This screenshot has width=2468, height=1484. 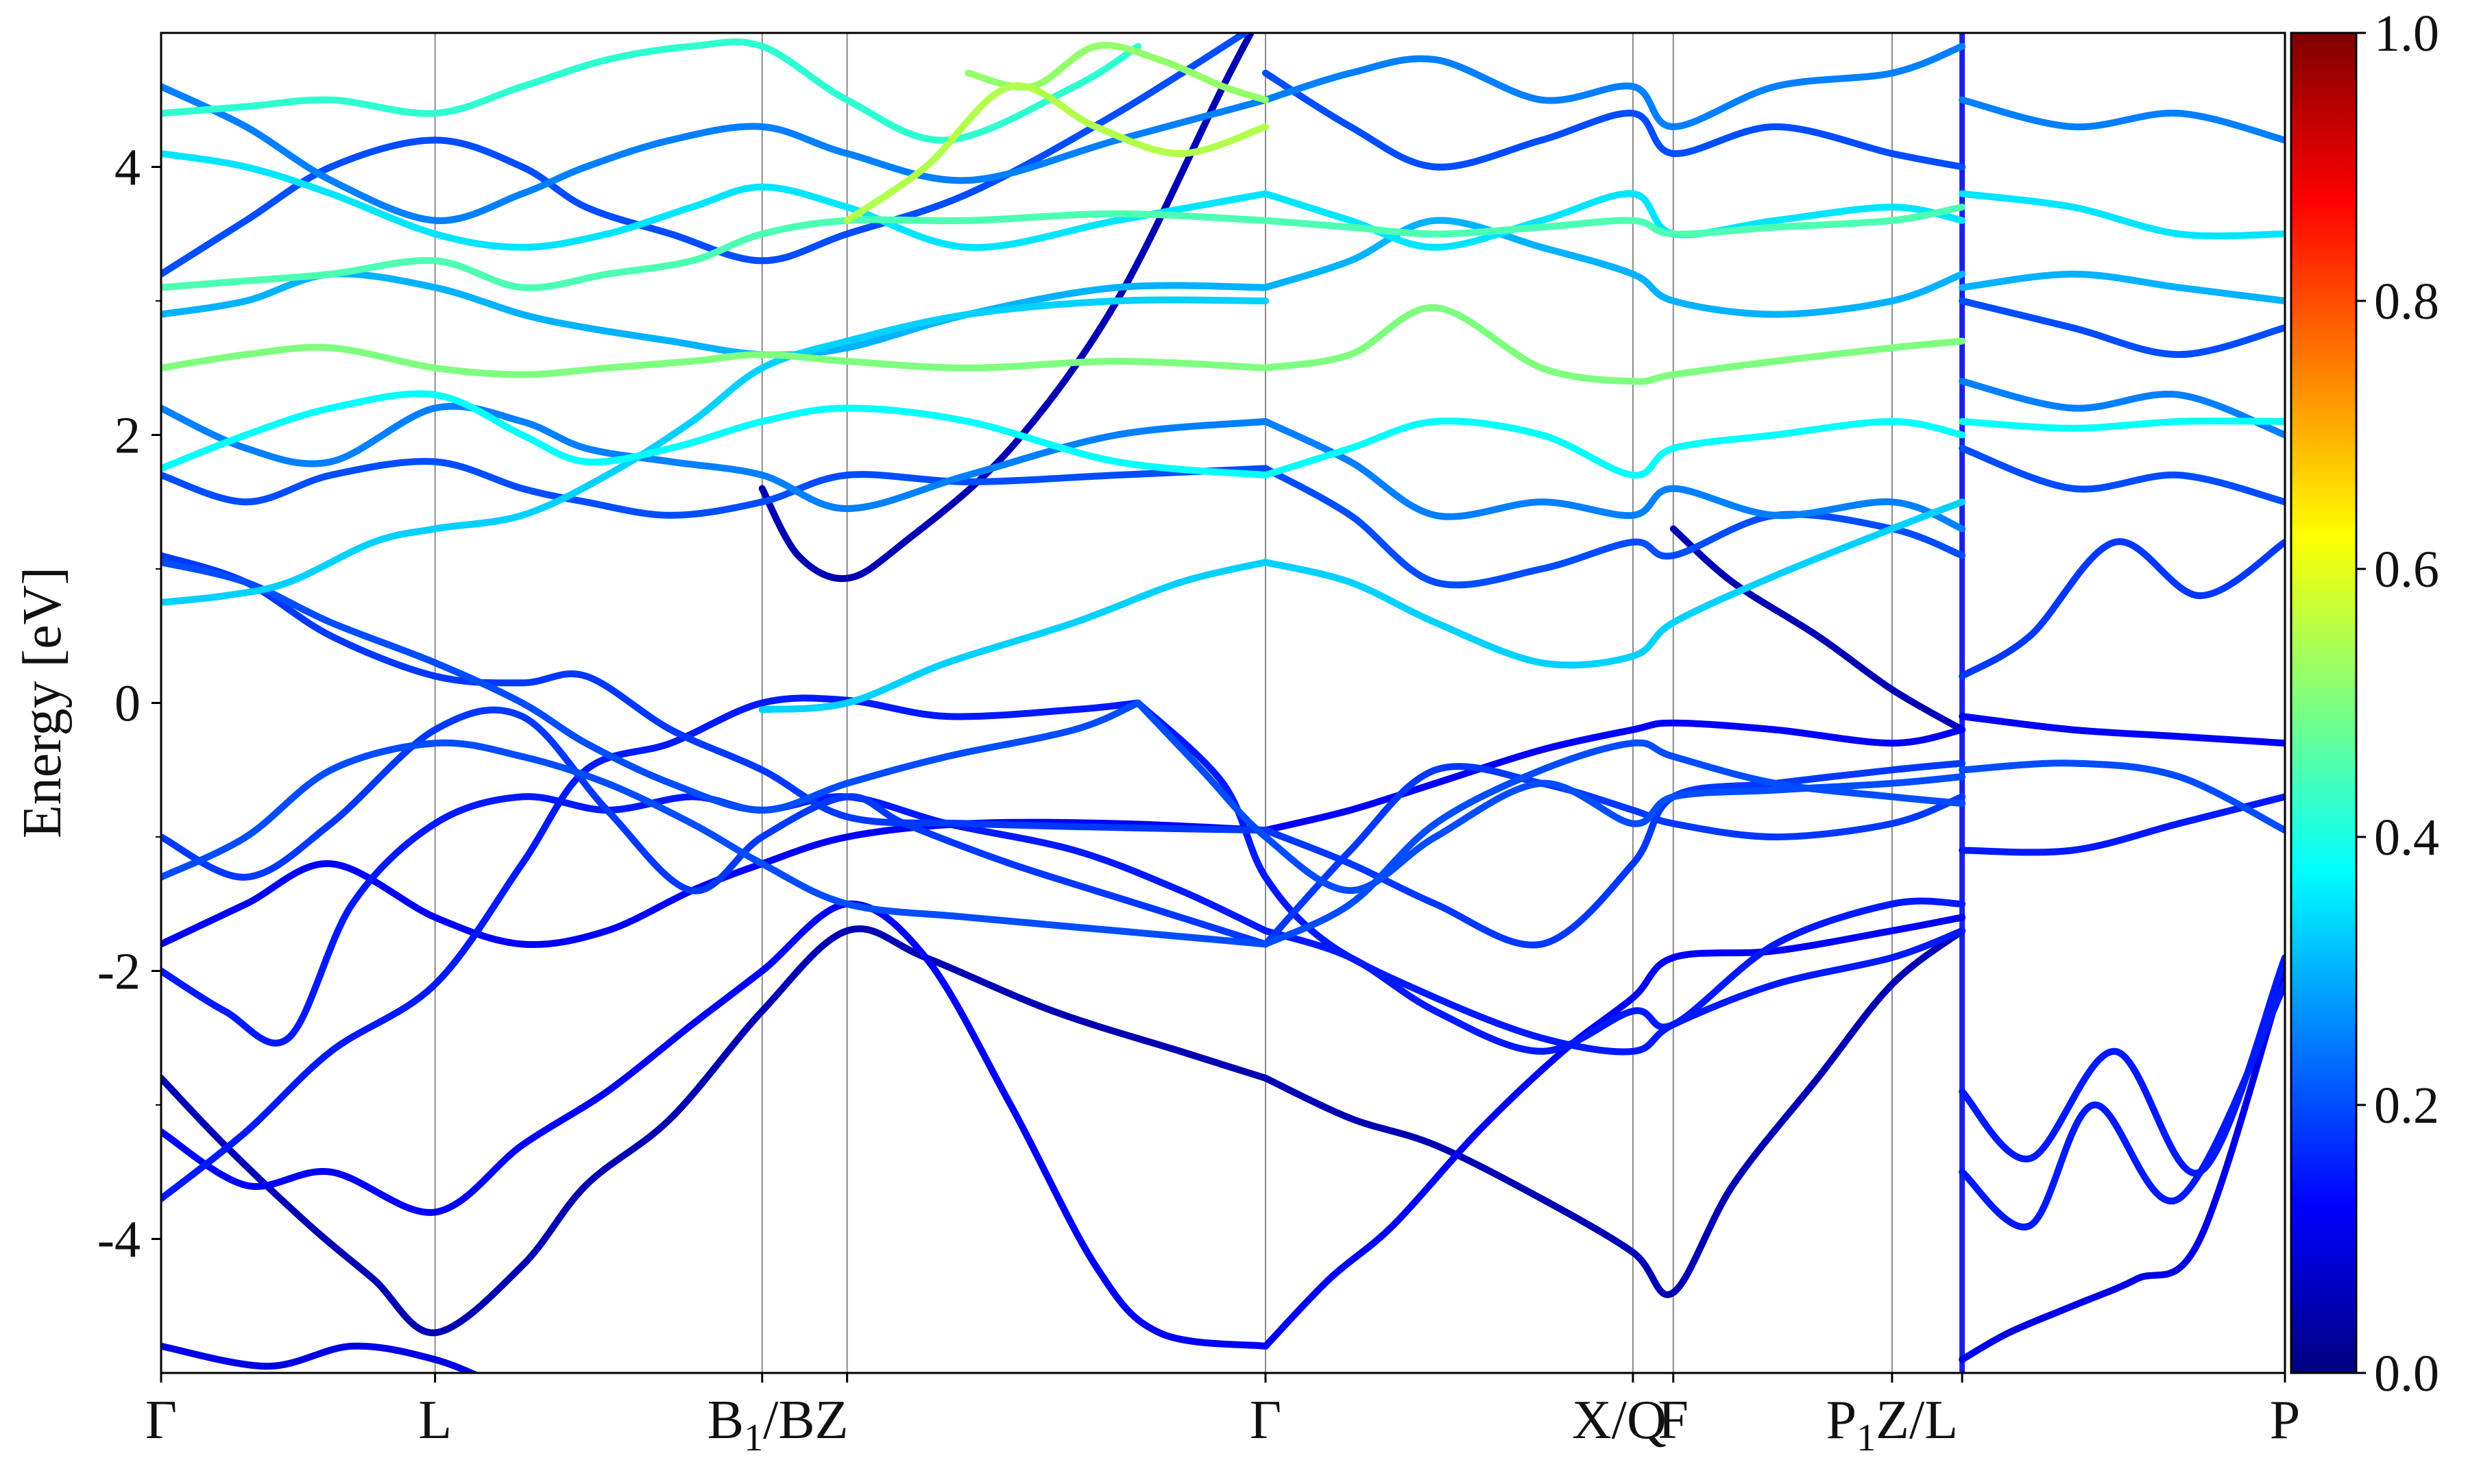 What do you see at coordinates (2407, 301) in the screenshot?
I see `colorbar-tick-label-4: 0.8` at bounding box center [2407, 301].